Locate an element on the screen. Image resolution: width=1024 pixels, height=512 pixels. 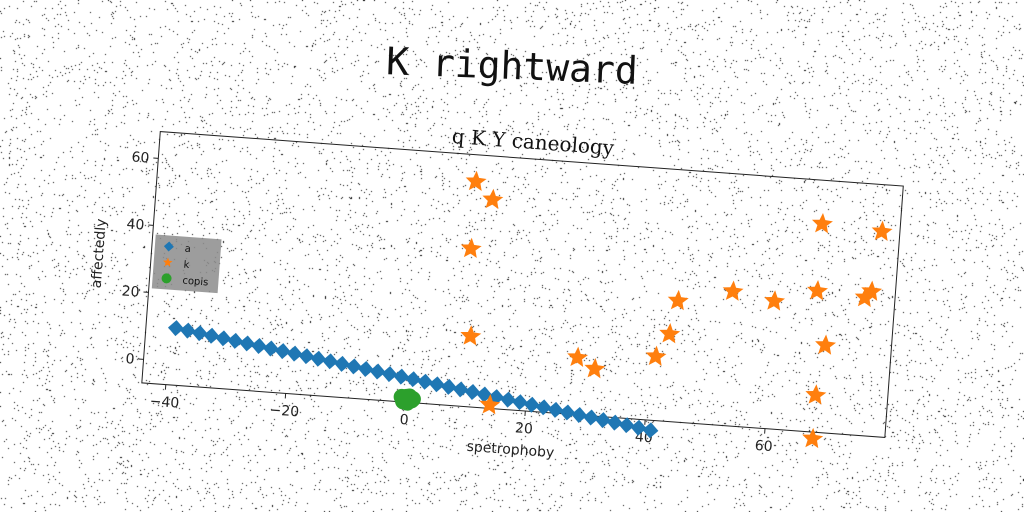
data-point-copis is located at coordinates (406, 396).